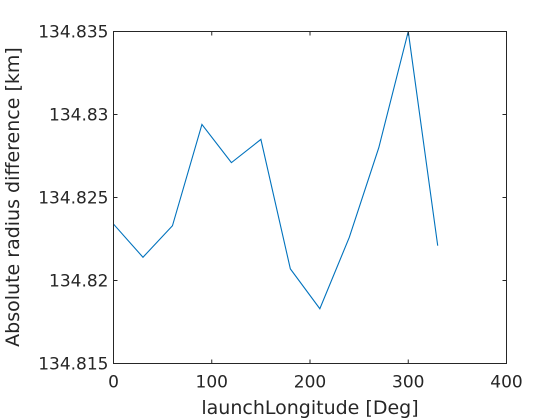  Describe the element at coordinates (73, 199) in the screenshot. I see `y-tick-label: 134.825` at that location.